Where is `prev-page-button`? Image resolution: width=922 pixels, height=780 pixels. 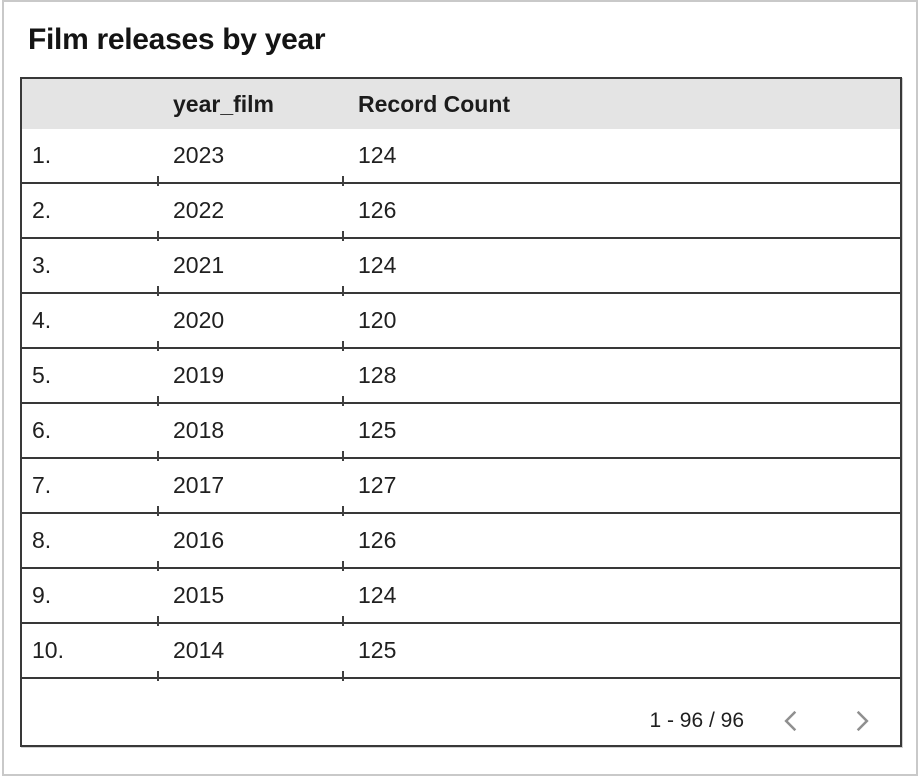 prev-page-button is located at coordinates (791, 721).